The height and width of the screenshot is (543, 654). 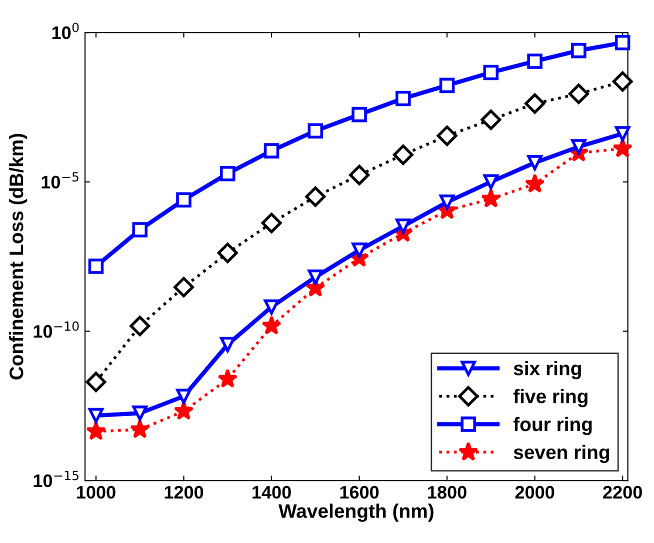 What do you see at coordinates (56, 329) in the screenshot?
I see `y-tick-label: 10$^{−10}$` at bounding box center [56, 329].